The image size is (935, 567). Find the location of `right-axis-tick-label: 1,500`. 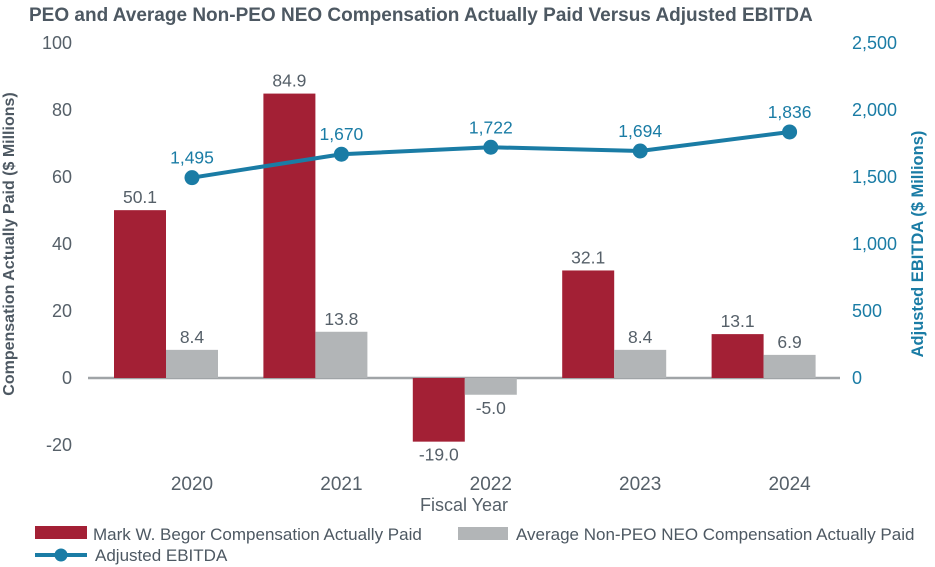

right-axis-tick-label: 1,500 is located at coordinates (874, 177).